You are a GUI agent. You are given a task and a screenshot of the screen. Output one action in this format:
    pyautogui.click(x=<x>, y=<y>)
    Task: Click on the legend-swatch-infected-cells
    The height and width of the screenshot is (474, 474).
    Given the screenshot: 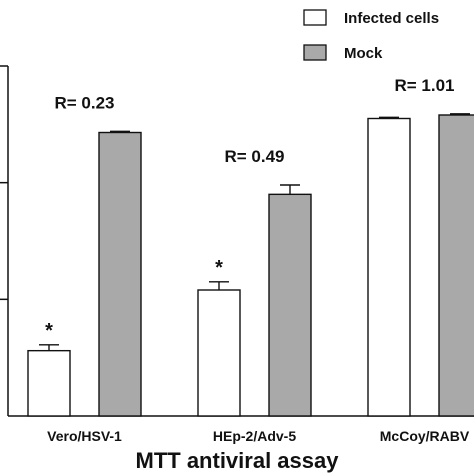 What is the action you would take?
    pyautogui.click(x=315, y=17)
    